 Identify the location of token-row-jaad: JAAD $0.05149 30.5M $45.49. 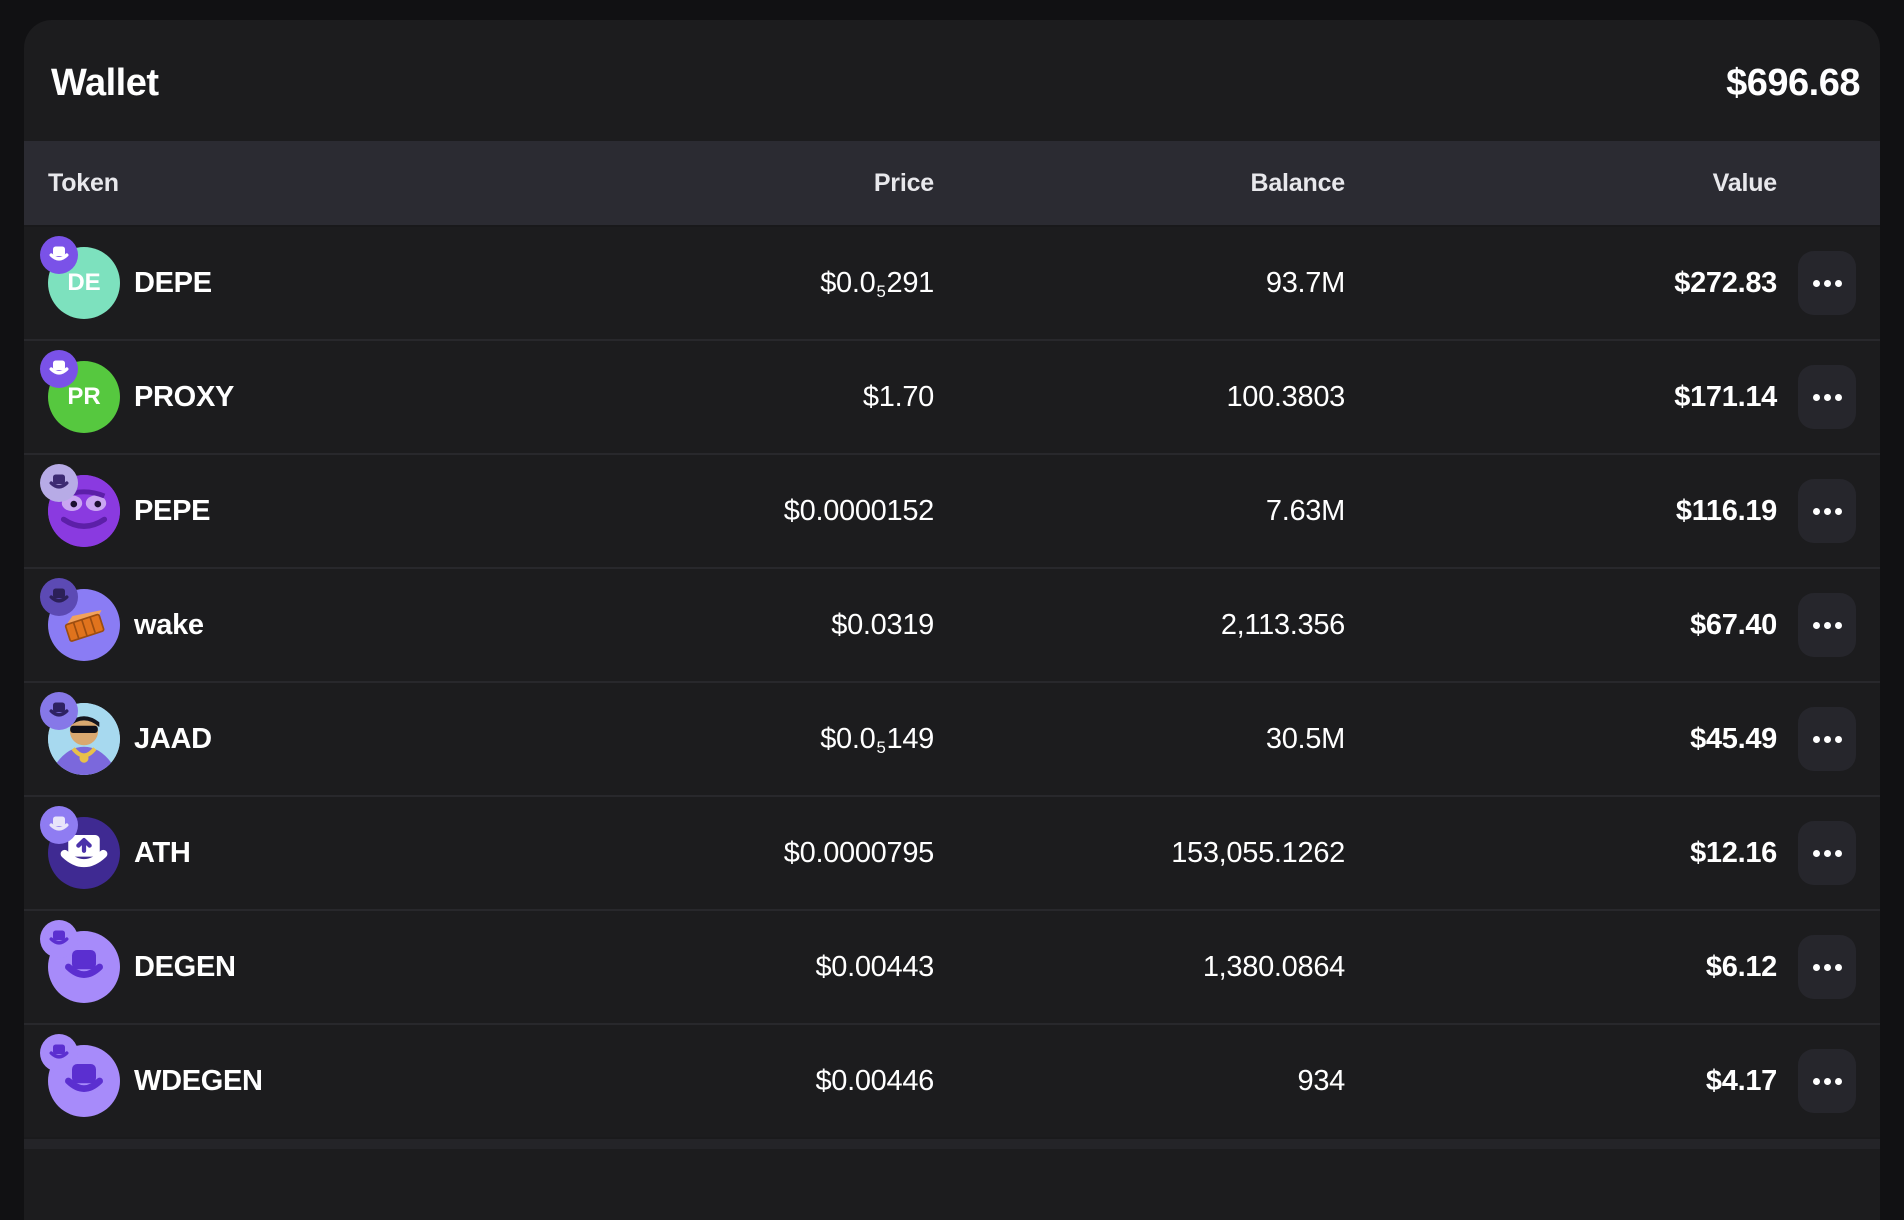
(952, 738).